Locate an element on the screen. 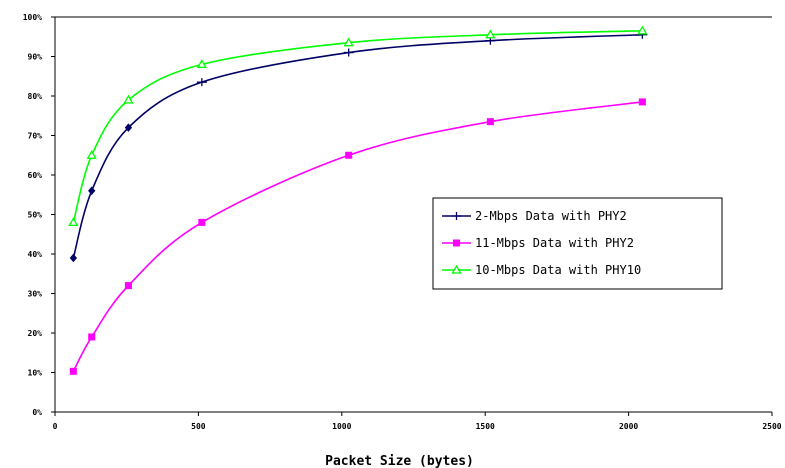 This screenshot has width=785, height=468. legend-label: 10-Mbps Data with PHY10 is located at coordinates (558, 270).